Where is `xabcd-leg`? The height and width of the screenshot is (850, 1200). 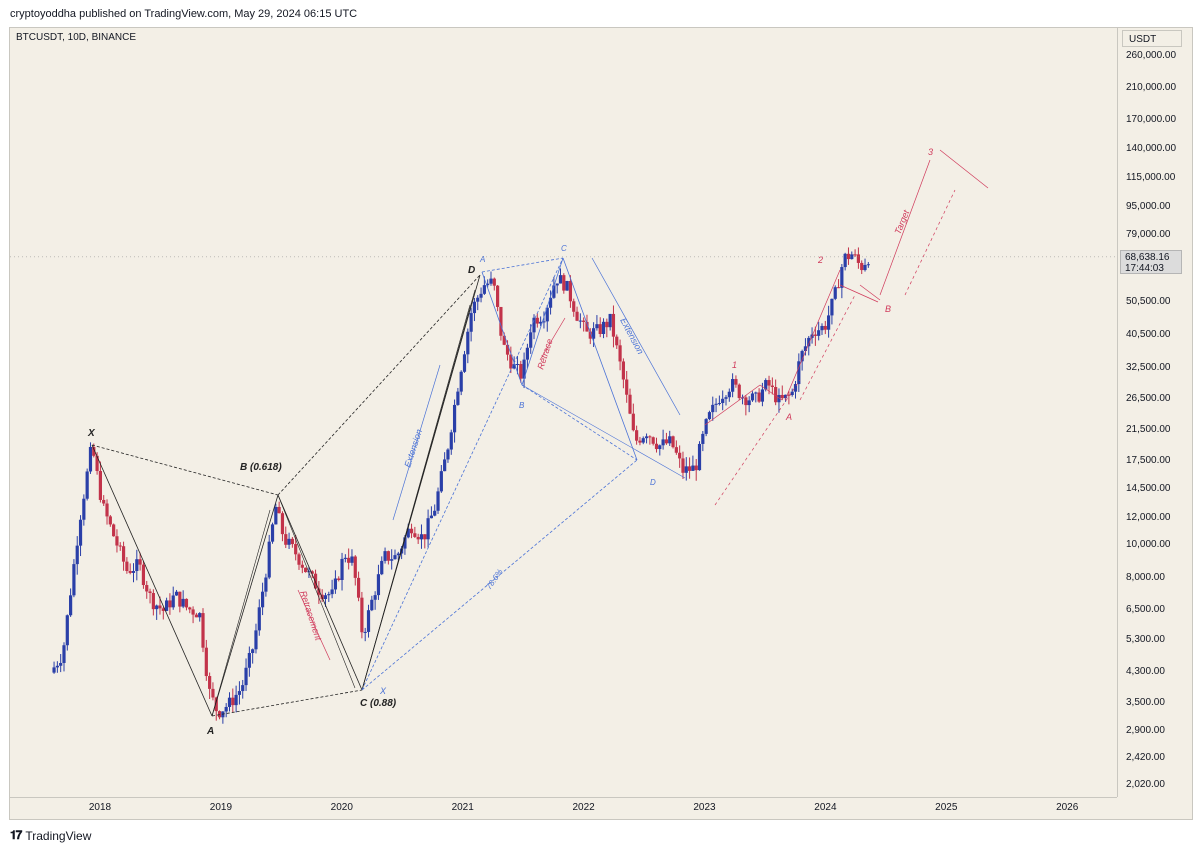 xabcd-leg is located at coordinates (416, 497).